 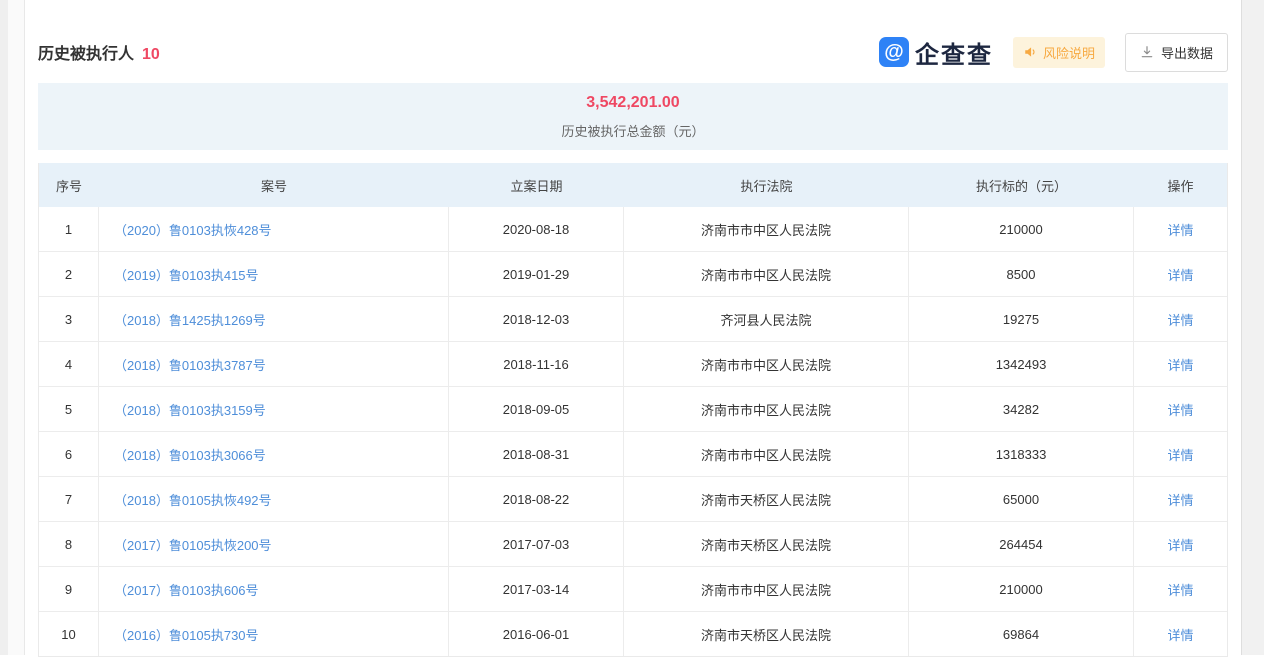 I want to click on execution-amount: 19275, so click(x=1021, y=319).